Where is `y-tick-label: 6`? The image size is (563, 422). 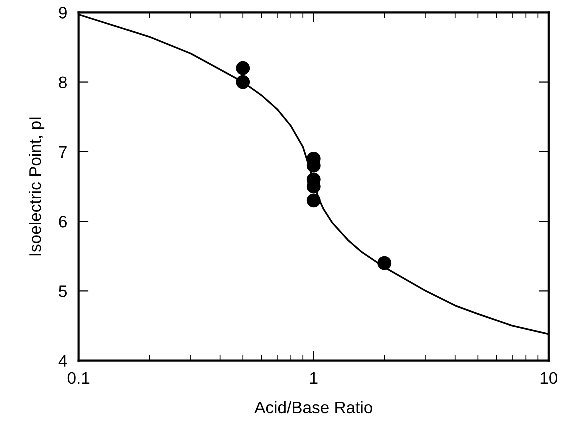
y-tick-label: 6 is located at coordinates (63, 222).